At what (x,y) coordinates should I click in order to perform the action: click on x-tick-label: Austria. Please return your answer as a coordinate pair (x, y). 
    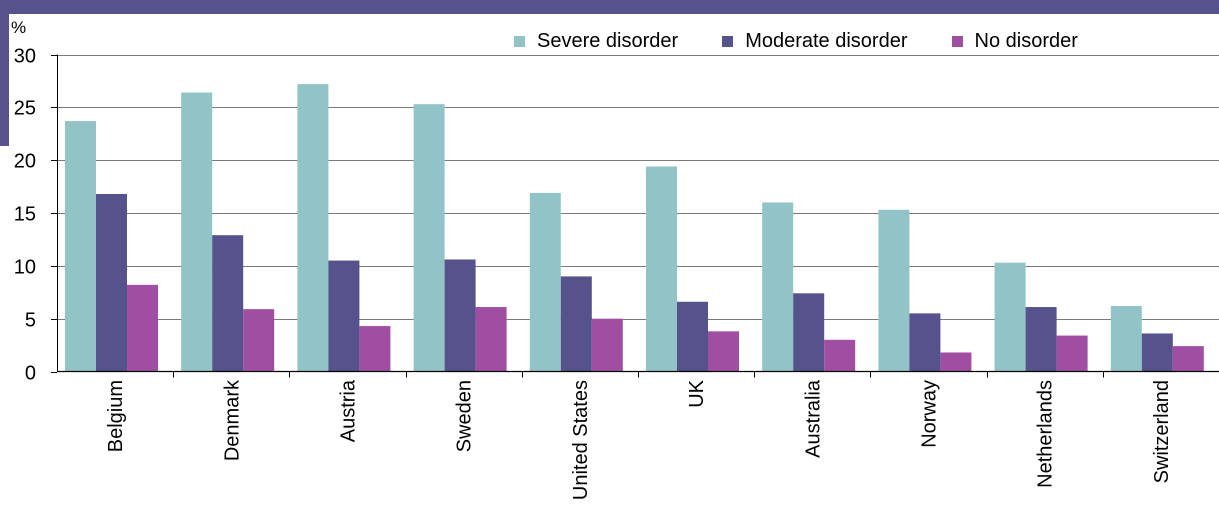
    Looking at the image, I should click on (349, 410).